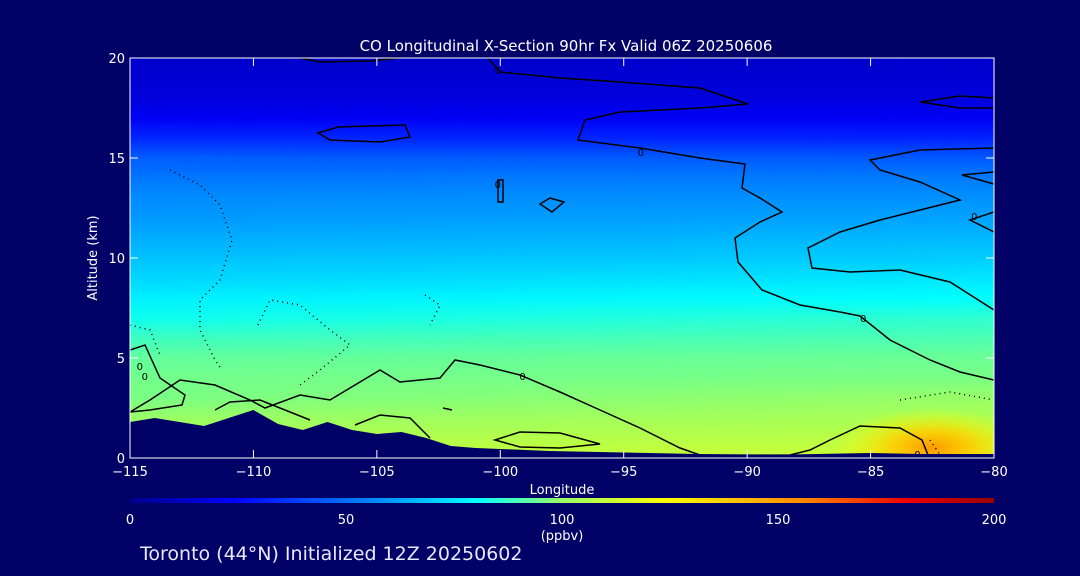 The height and width of the screenshot is (576, 1080). Describe the element at coordinates (562, 520) in the screenshot. I see `colorbar-tick-label: 100` at that location.